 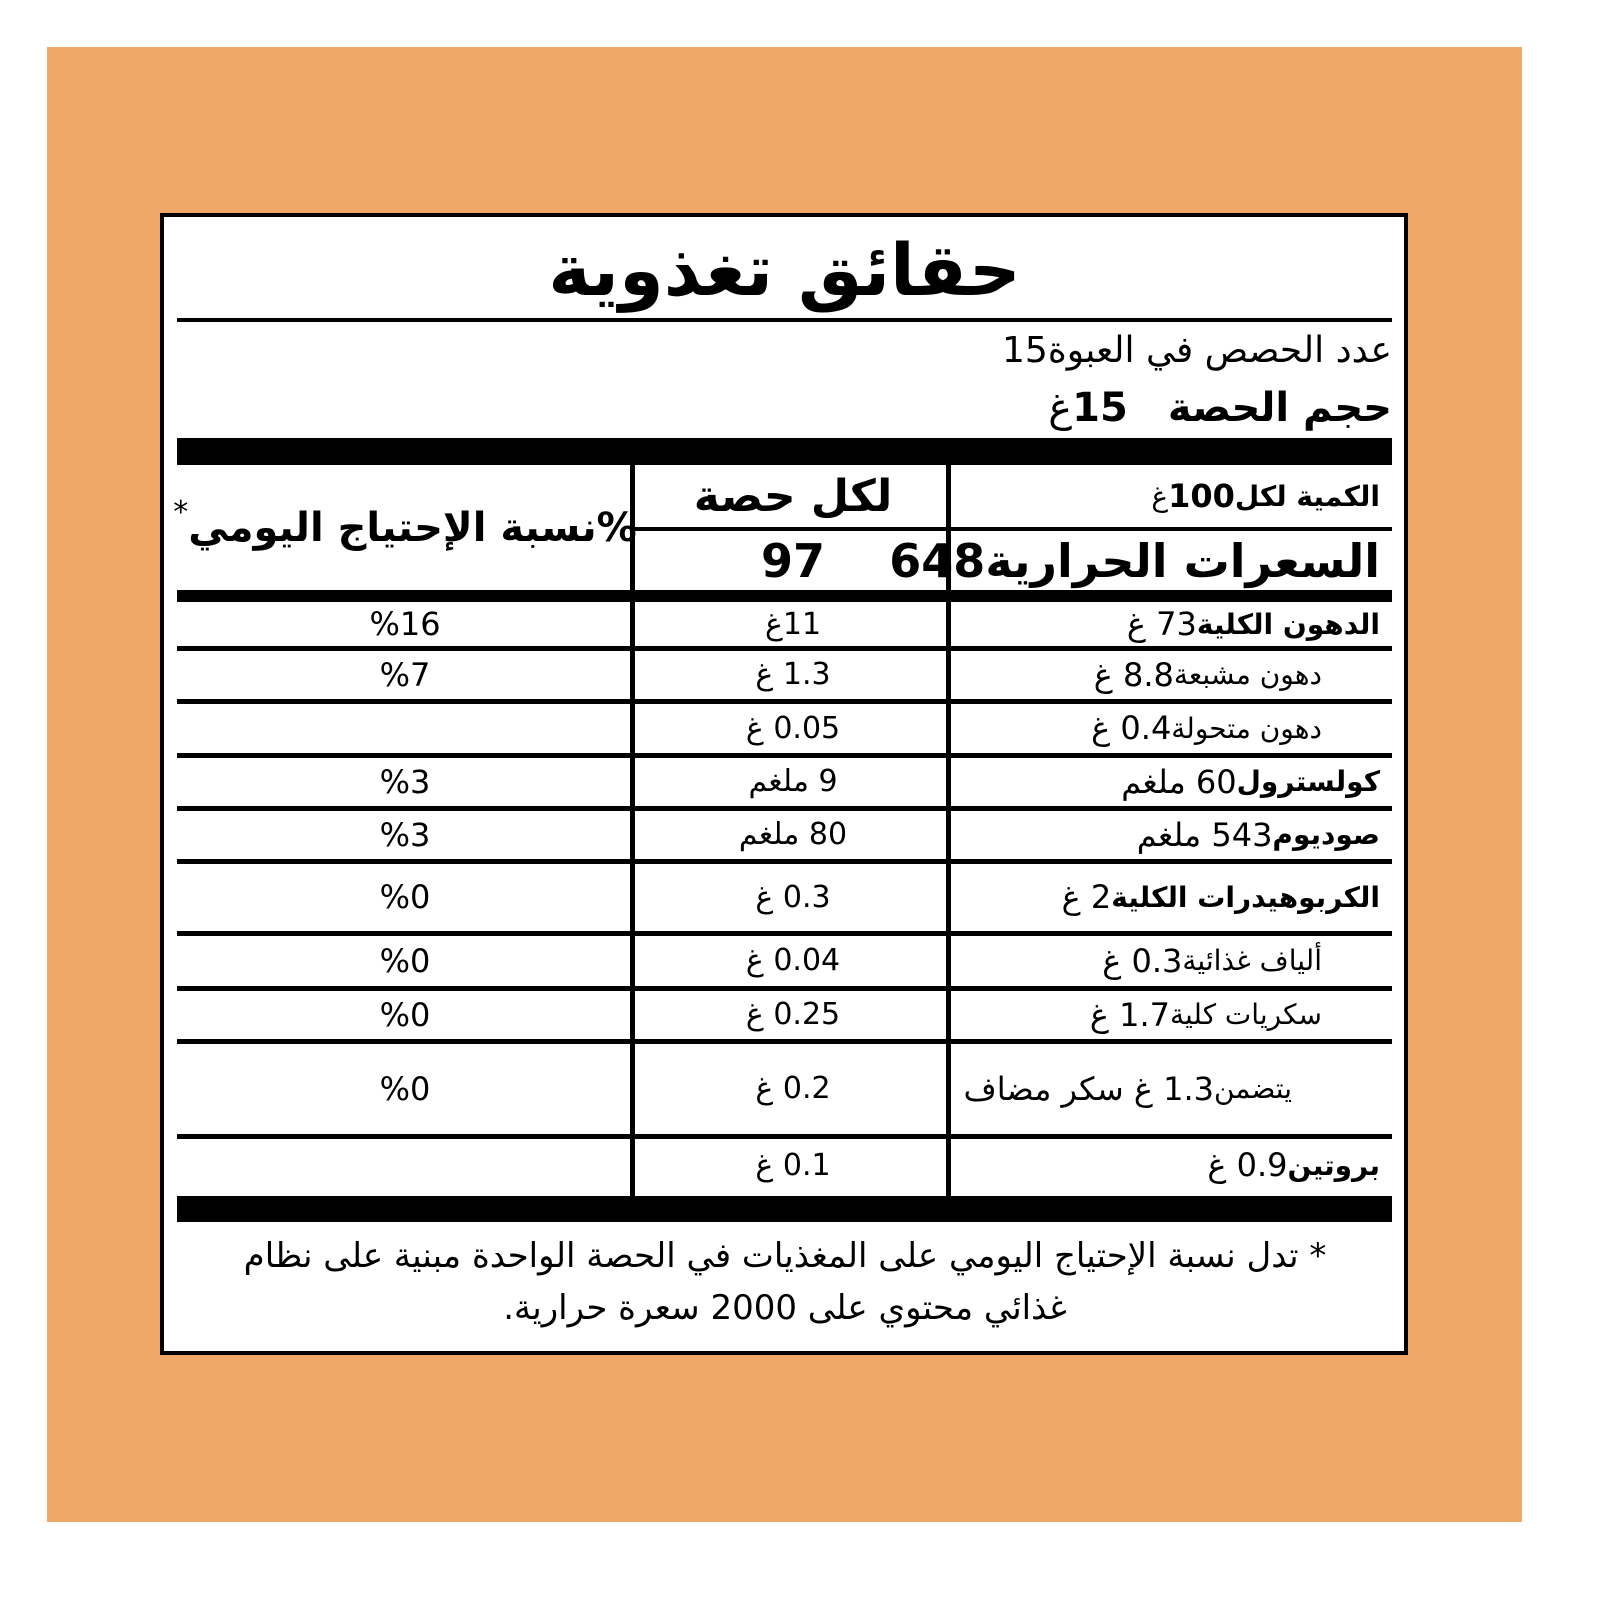 What do you see at coordinates (1131, 728) in the screenshot?
I see `nutrient-amount: 0.4 غ` at bounding box center [1131, 728].